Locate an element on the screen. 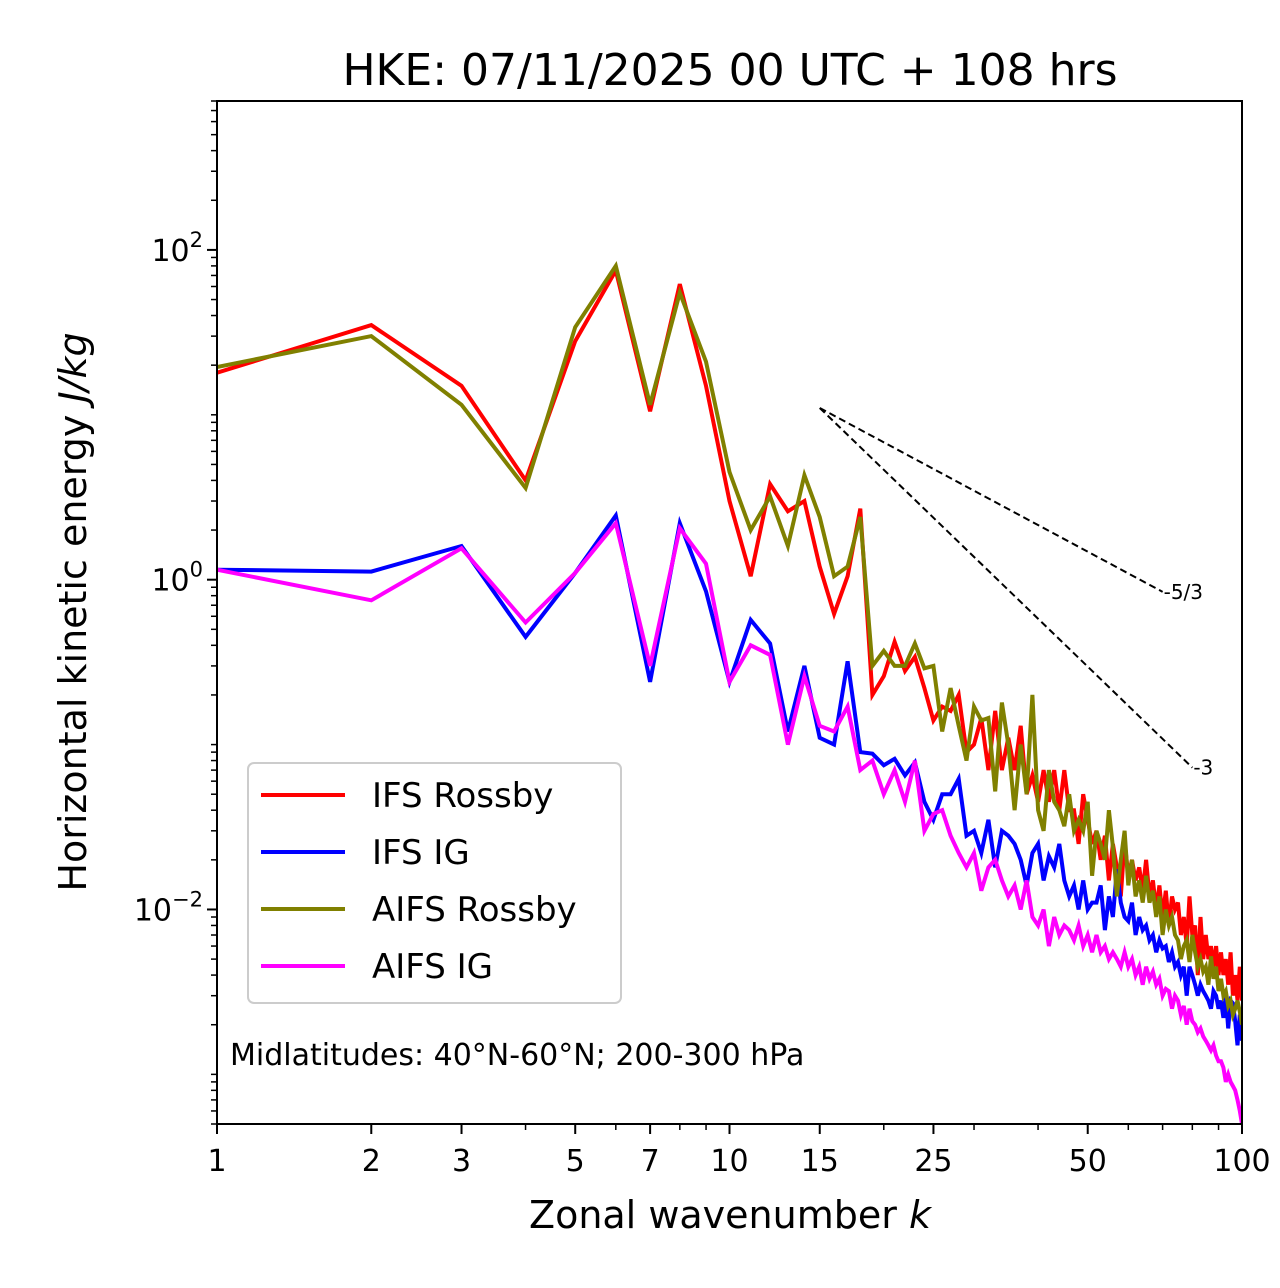 This screenshot has width=1280, height=1288. y-tick-exponent: 2 is located at coordinates (196, 240).